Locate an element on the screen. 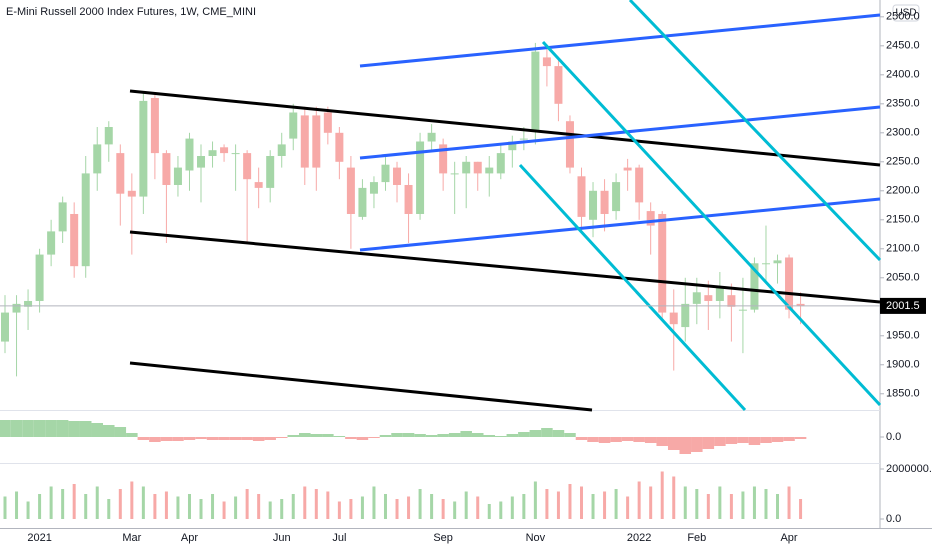 The width and height of the screenshot is (932, 550). currency-badge is located at coordinates (906, 13).